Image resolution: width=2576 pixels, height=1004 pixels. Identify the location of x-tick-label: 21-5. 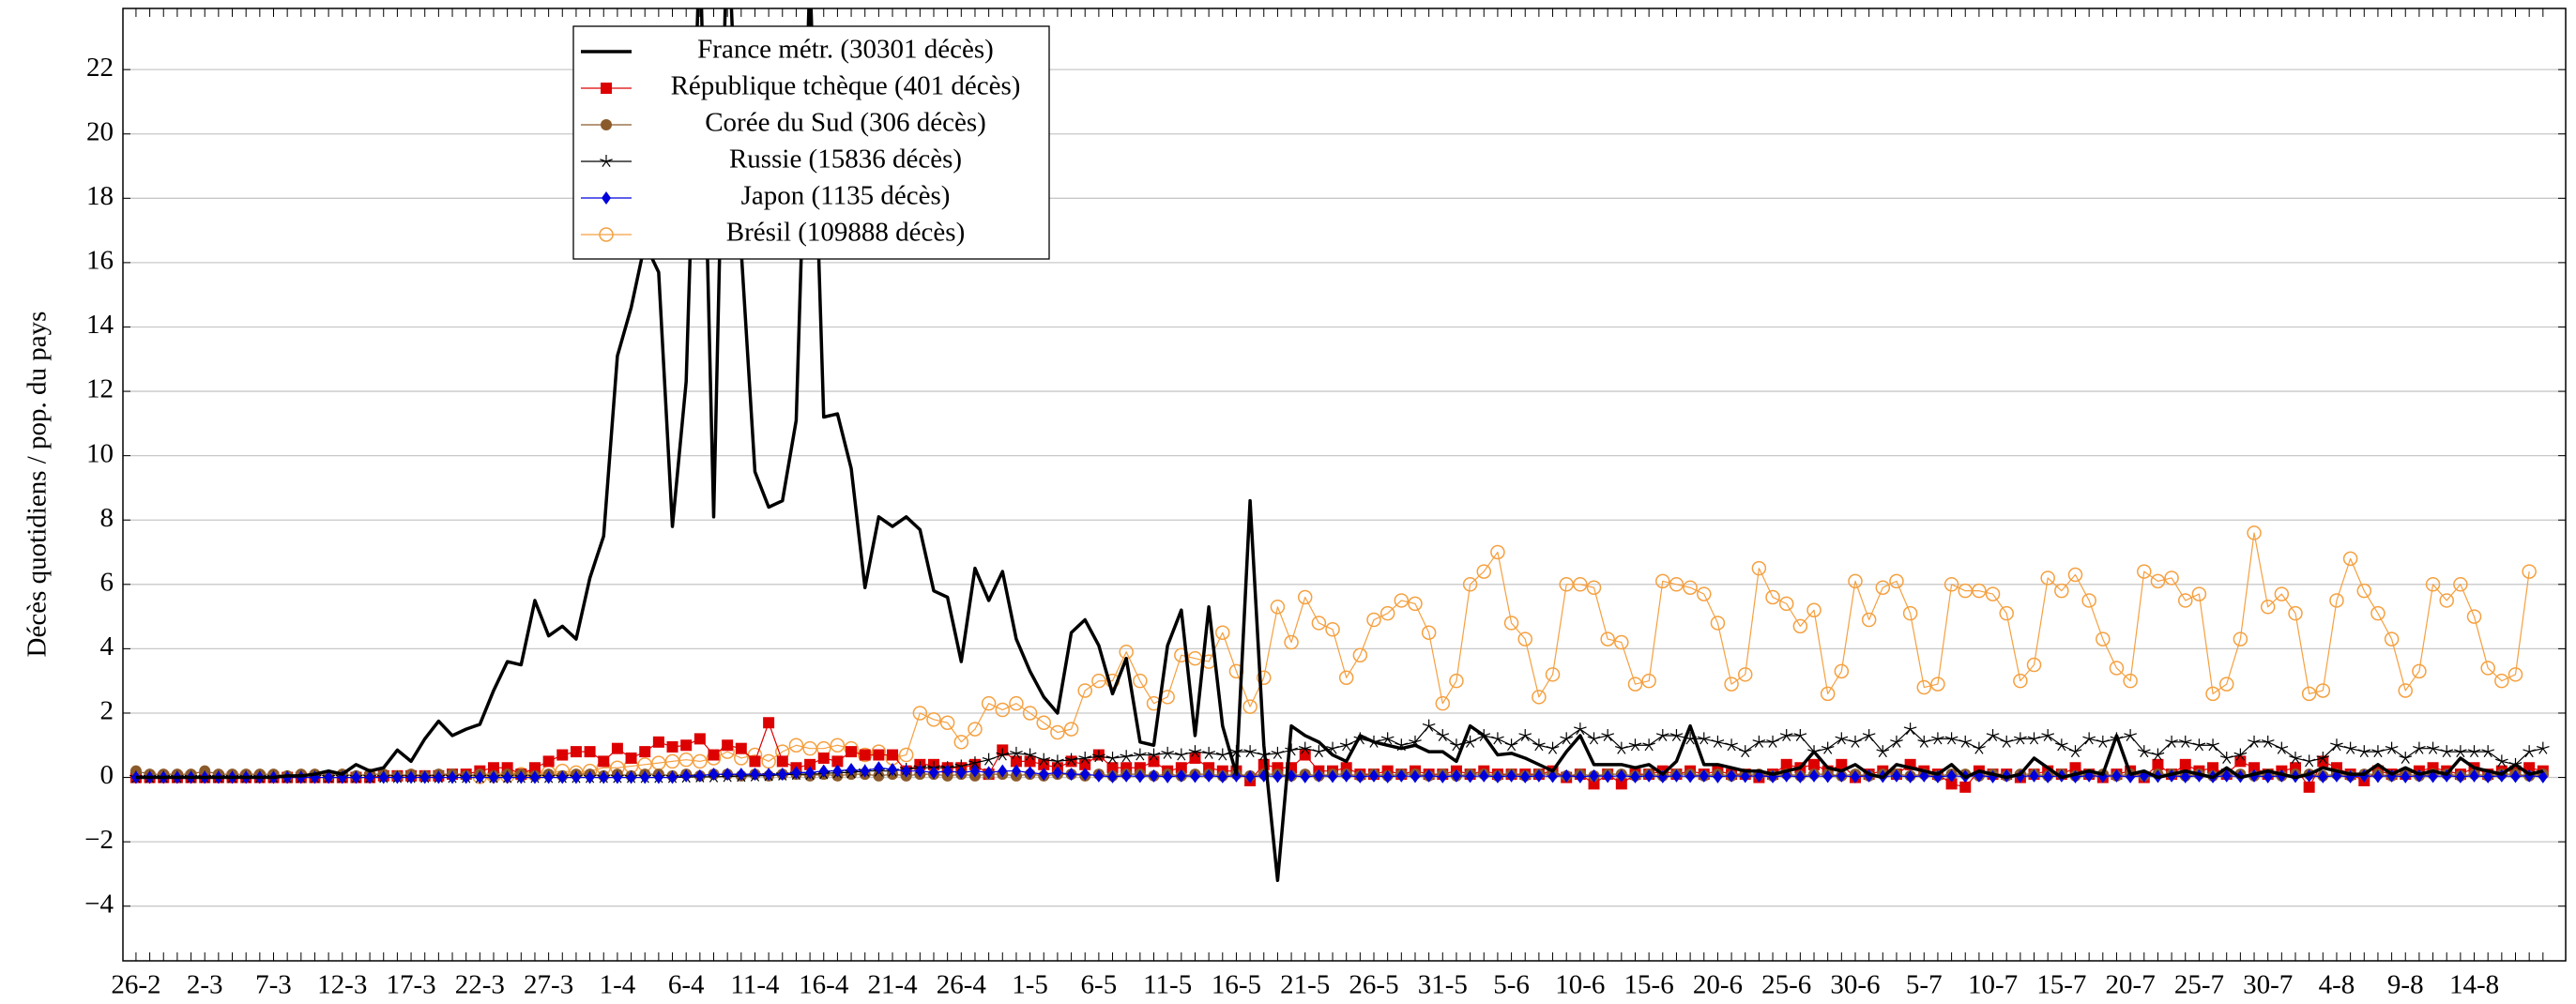
(1305, 984).